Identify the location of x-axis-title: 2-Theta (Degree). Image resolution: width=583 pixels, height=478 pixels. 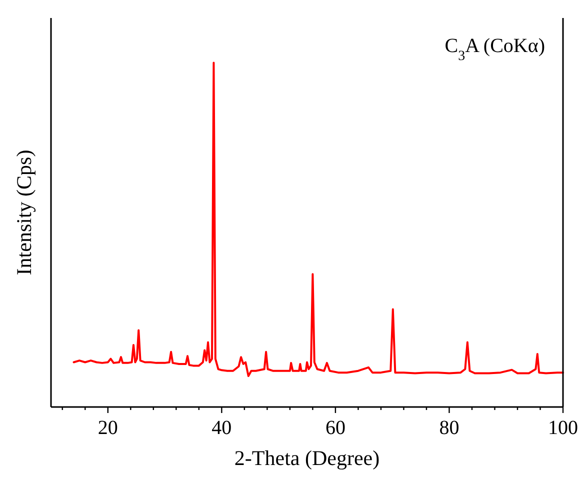
(307, 458).